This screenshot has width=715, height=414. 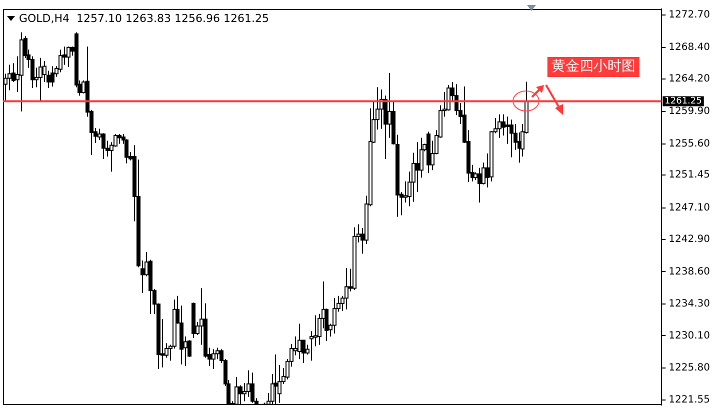 I want to click on y-tick-label: 1251.45, so click(x=689, y=175).